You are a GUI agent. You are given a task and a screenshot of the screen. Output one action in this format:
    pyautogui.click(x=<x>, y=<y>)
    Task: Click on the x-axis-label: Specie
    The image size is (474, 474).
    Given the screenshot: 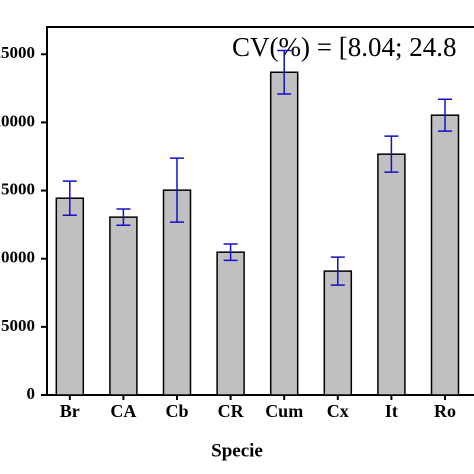 What is the action you would take?
    pyautogui.click(x=237, y=450)
    